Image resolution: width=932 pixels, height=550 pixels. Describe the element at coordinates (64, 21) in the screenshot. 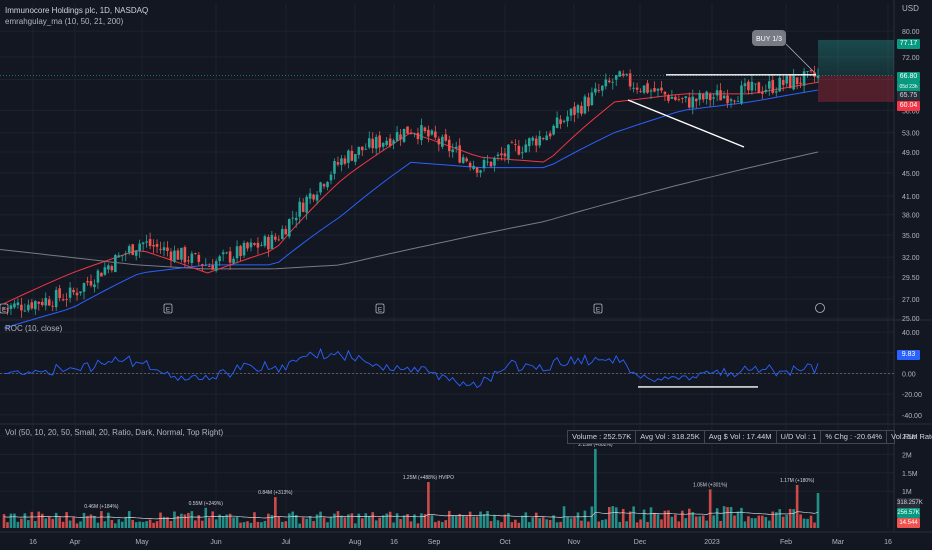

I see `ma-indicator-legend: emrahgulay_ma (10, 50, 21, 200)` at that location.